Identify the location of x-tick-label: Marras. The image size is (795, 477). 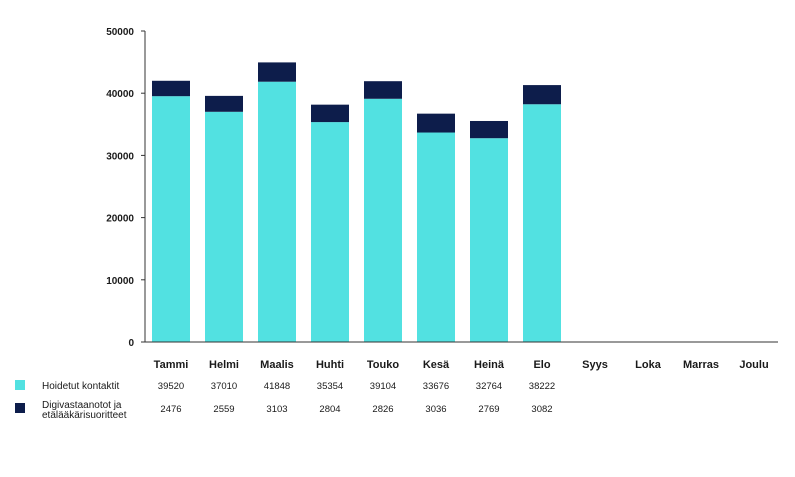
(701, 365).